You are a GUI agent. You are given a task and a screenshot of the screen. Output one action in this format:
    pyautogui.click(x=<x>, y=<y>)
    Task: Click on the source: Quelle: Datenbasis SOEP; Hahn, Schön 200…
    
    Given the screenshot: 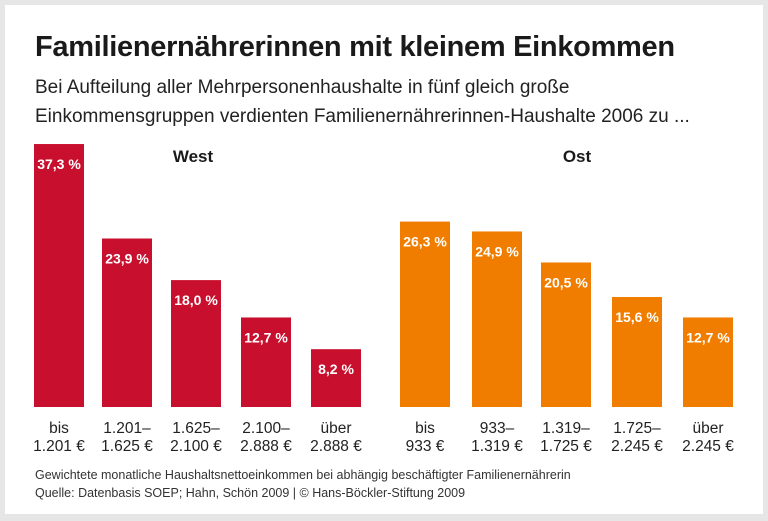 What is the action you would take?
    pyautogui.click(x=250, y=493)
    